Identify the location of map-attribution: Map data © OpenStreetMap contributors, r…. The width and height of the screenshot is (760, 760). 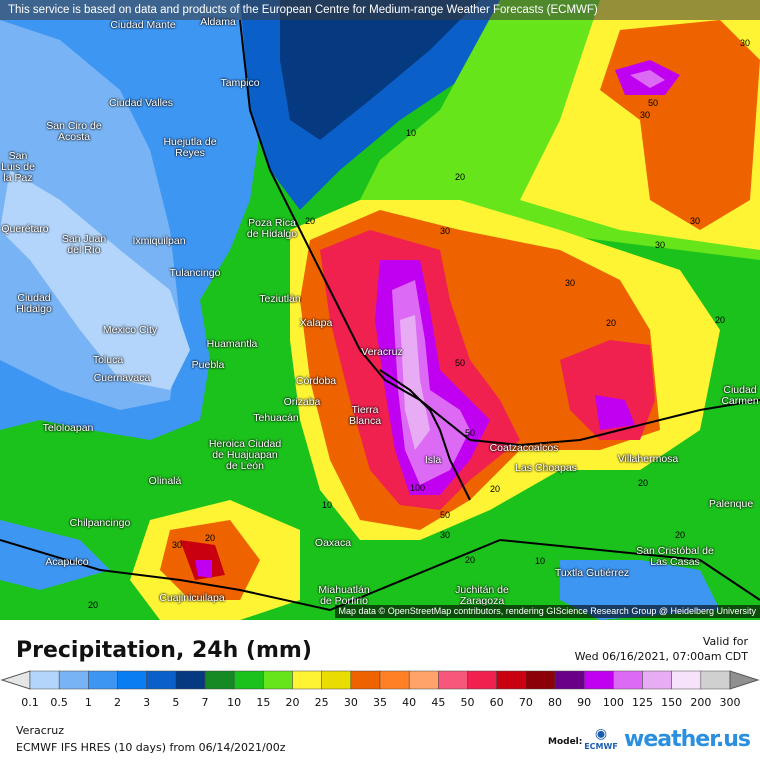
(547, 611).